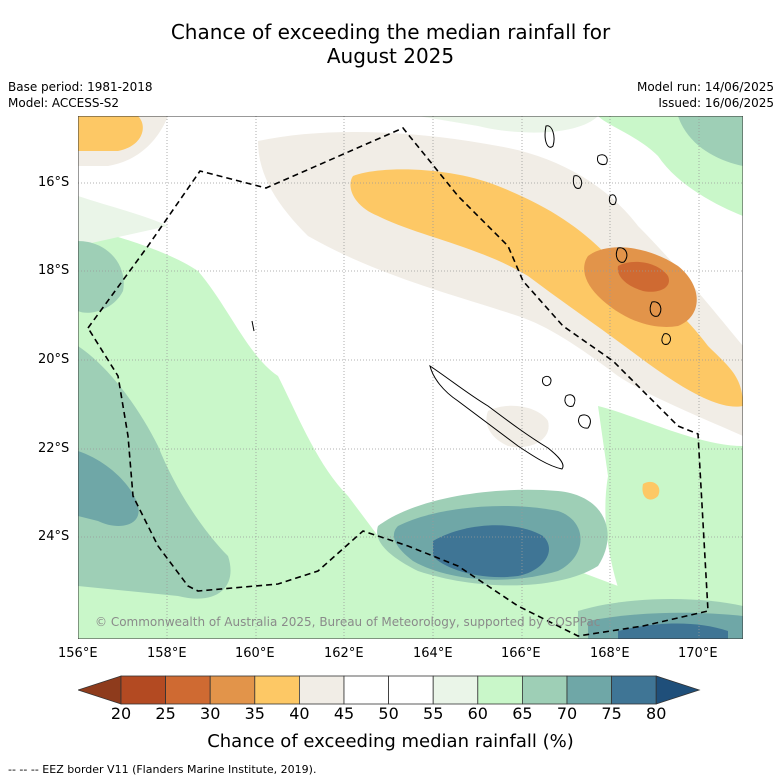 This screenshot has width=781, height=781. Describe the element at coordinates (390, 741) in the screenshot. I see `colorbar-title: Chance of exceeding median rainfall (%)` at that location.